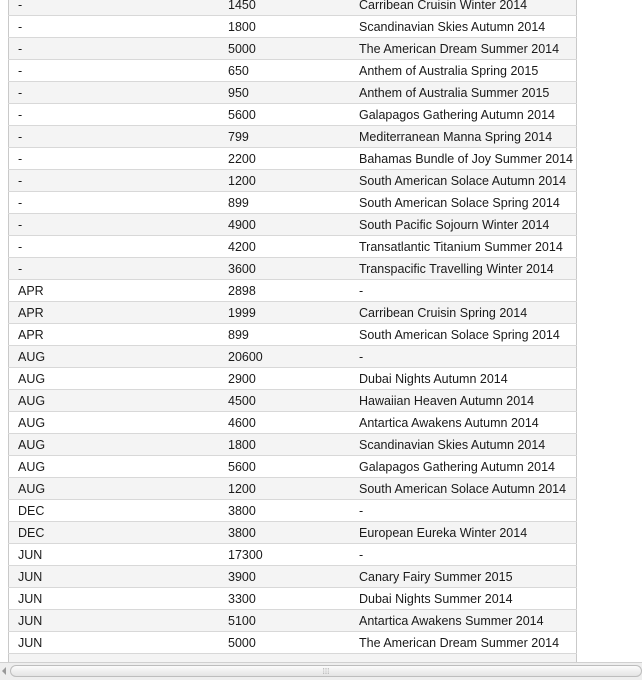  I want to click on cruise-name-cell: South American Solace Autumn 2014, so click(468, 180).